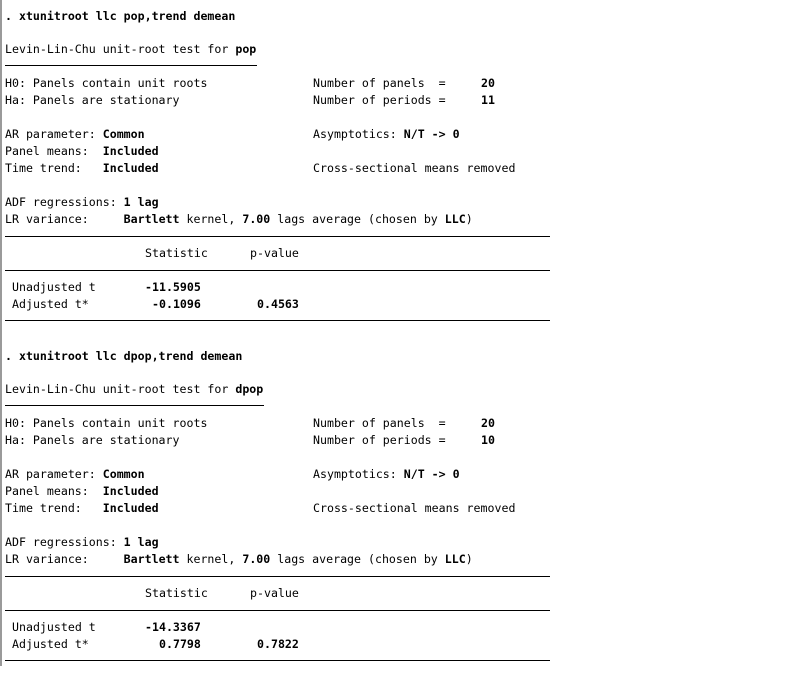 This screenshot has width=796, height=680. What do you see at coordinates (431, 134) in the screenshot?
I see `asym-value: N/T -> 0` at bounding box center [431, 134].